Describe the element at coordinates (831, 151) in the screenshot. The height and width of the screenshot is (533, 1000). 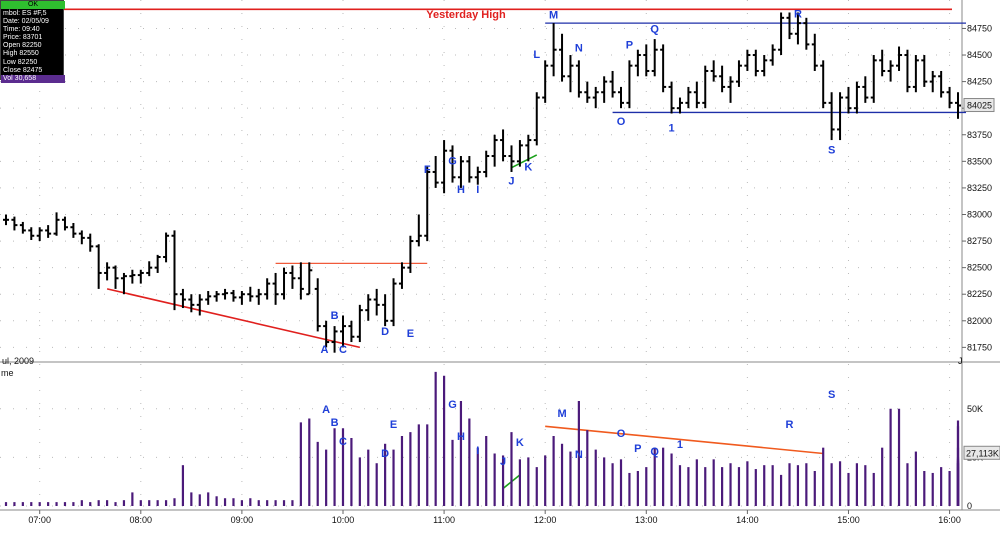
I see `price-annotation: S` at that location.